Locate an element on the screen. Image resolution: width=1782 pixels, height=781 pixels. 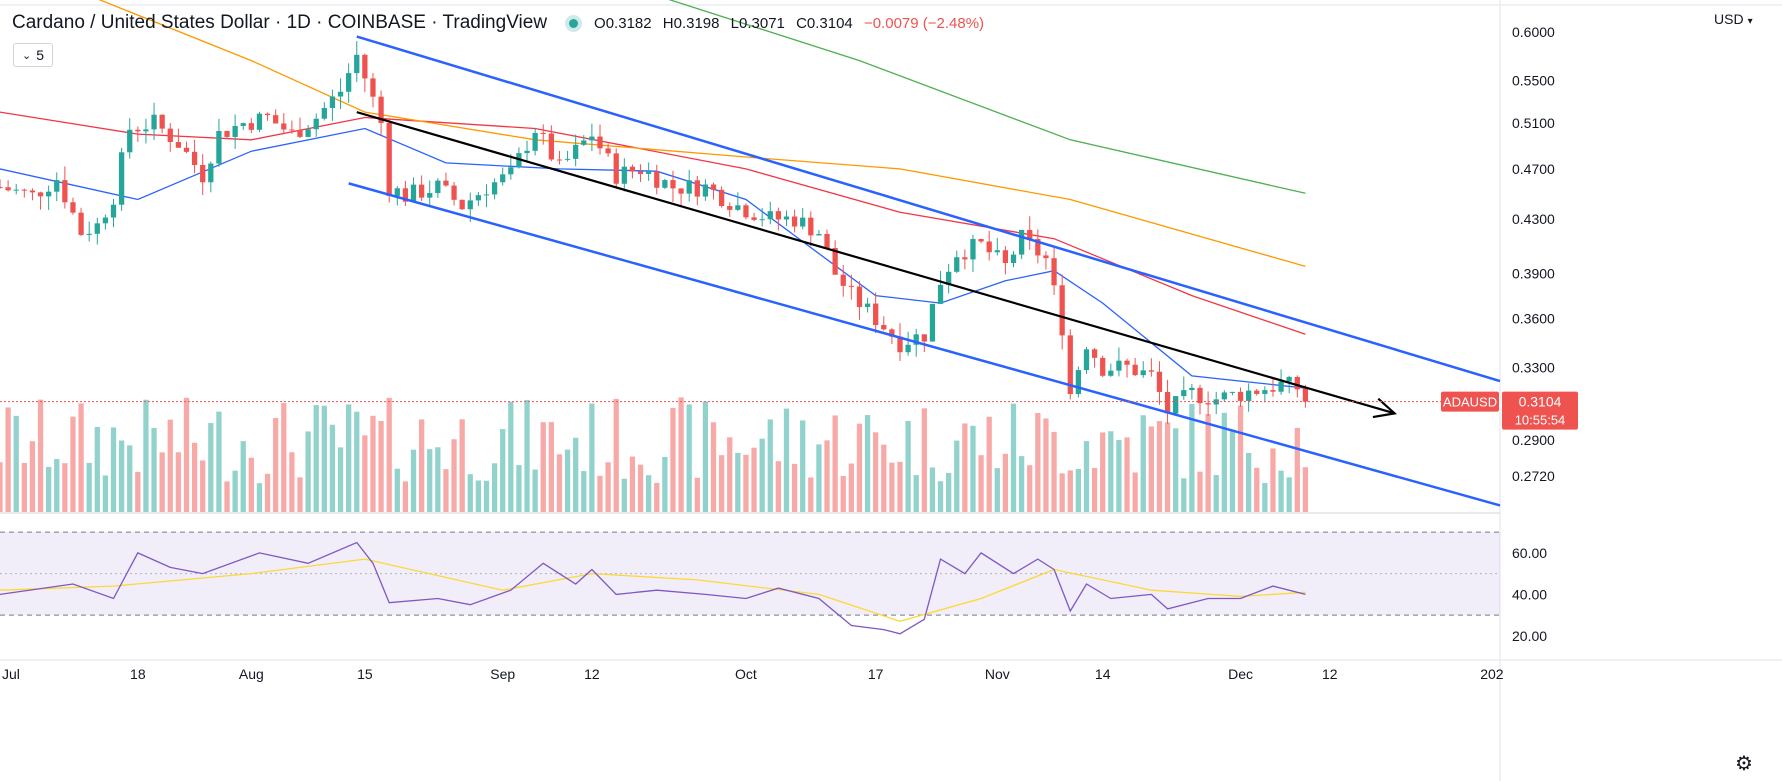
rsi-tick-label: 60.00 is located at coordinates (1529, 553).